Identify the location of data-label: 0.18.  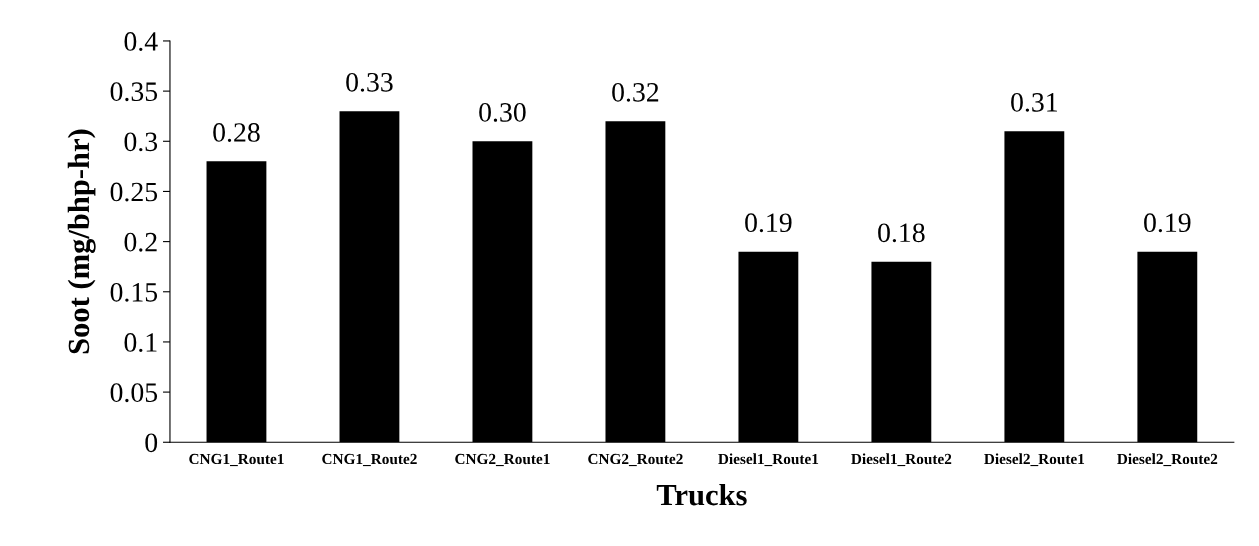
(901, 233).